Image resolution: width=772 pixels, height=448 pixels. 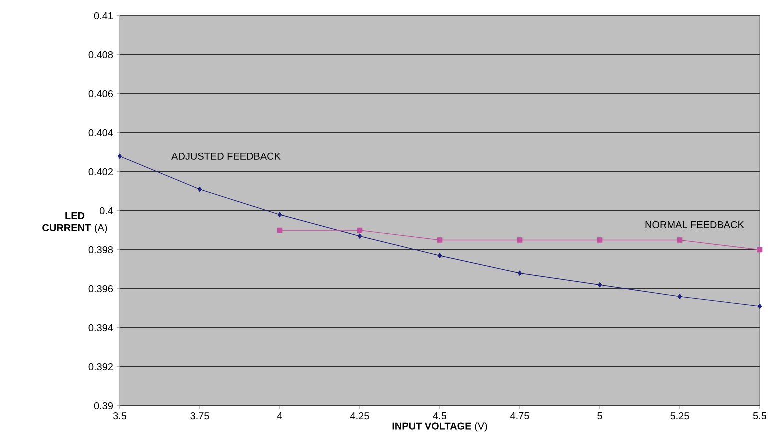 What do you see at coordinates (760, 416) in the screenshot?
I see `x-tick-label: 5.5` at bounding box center [760, 416].